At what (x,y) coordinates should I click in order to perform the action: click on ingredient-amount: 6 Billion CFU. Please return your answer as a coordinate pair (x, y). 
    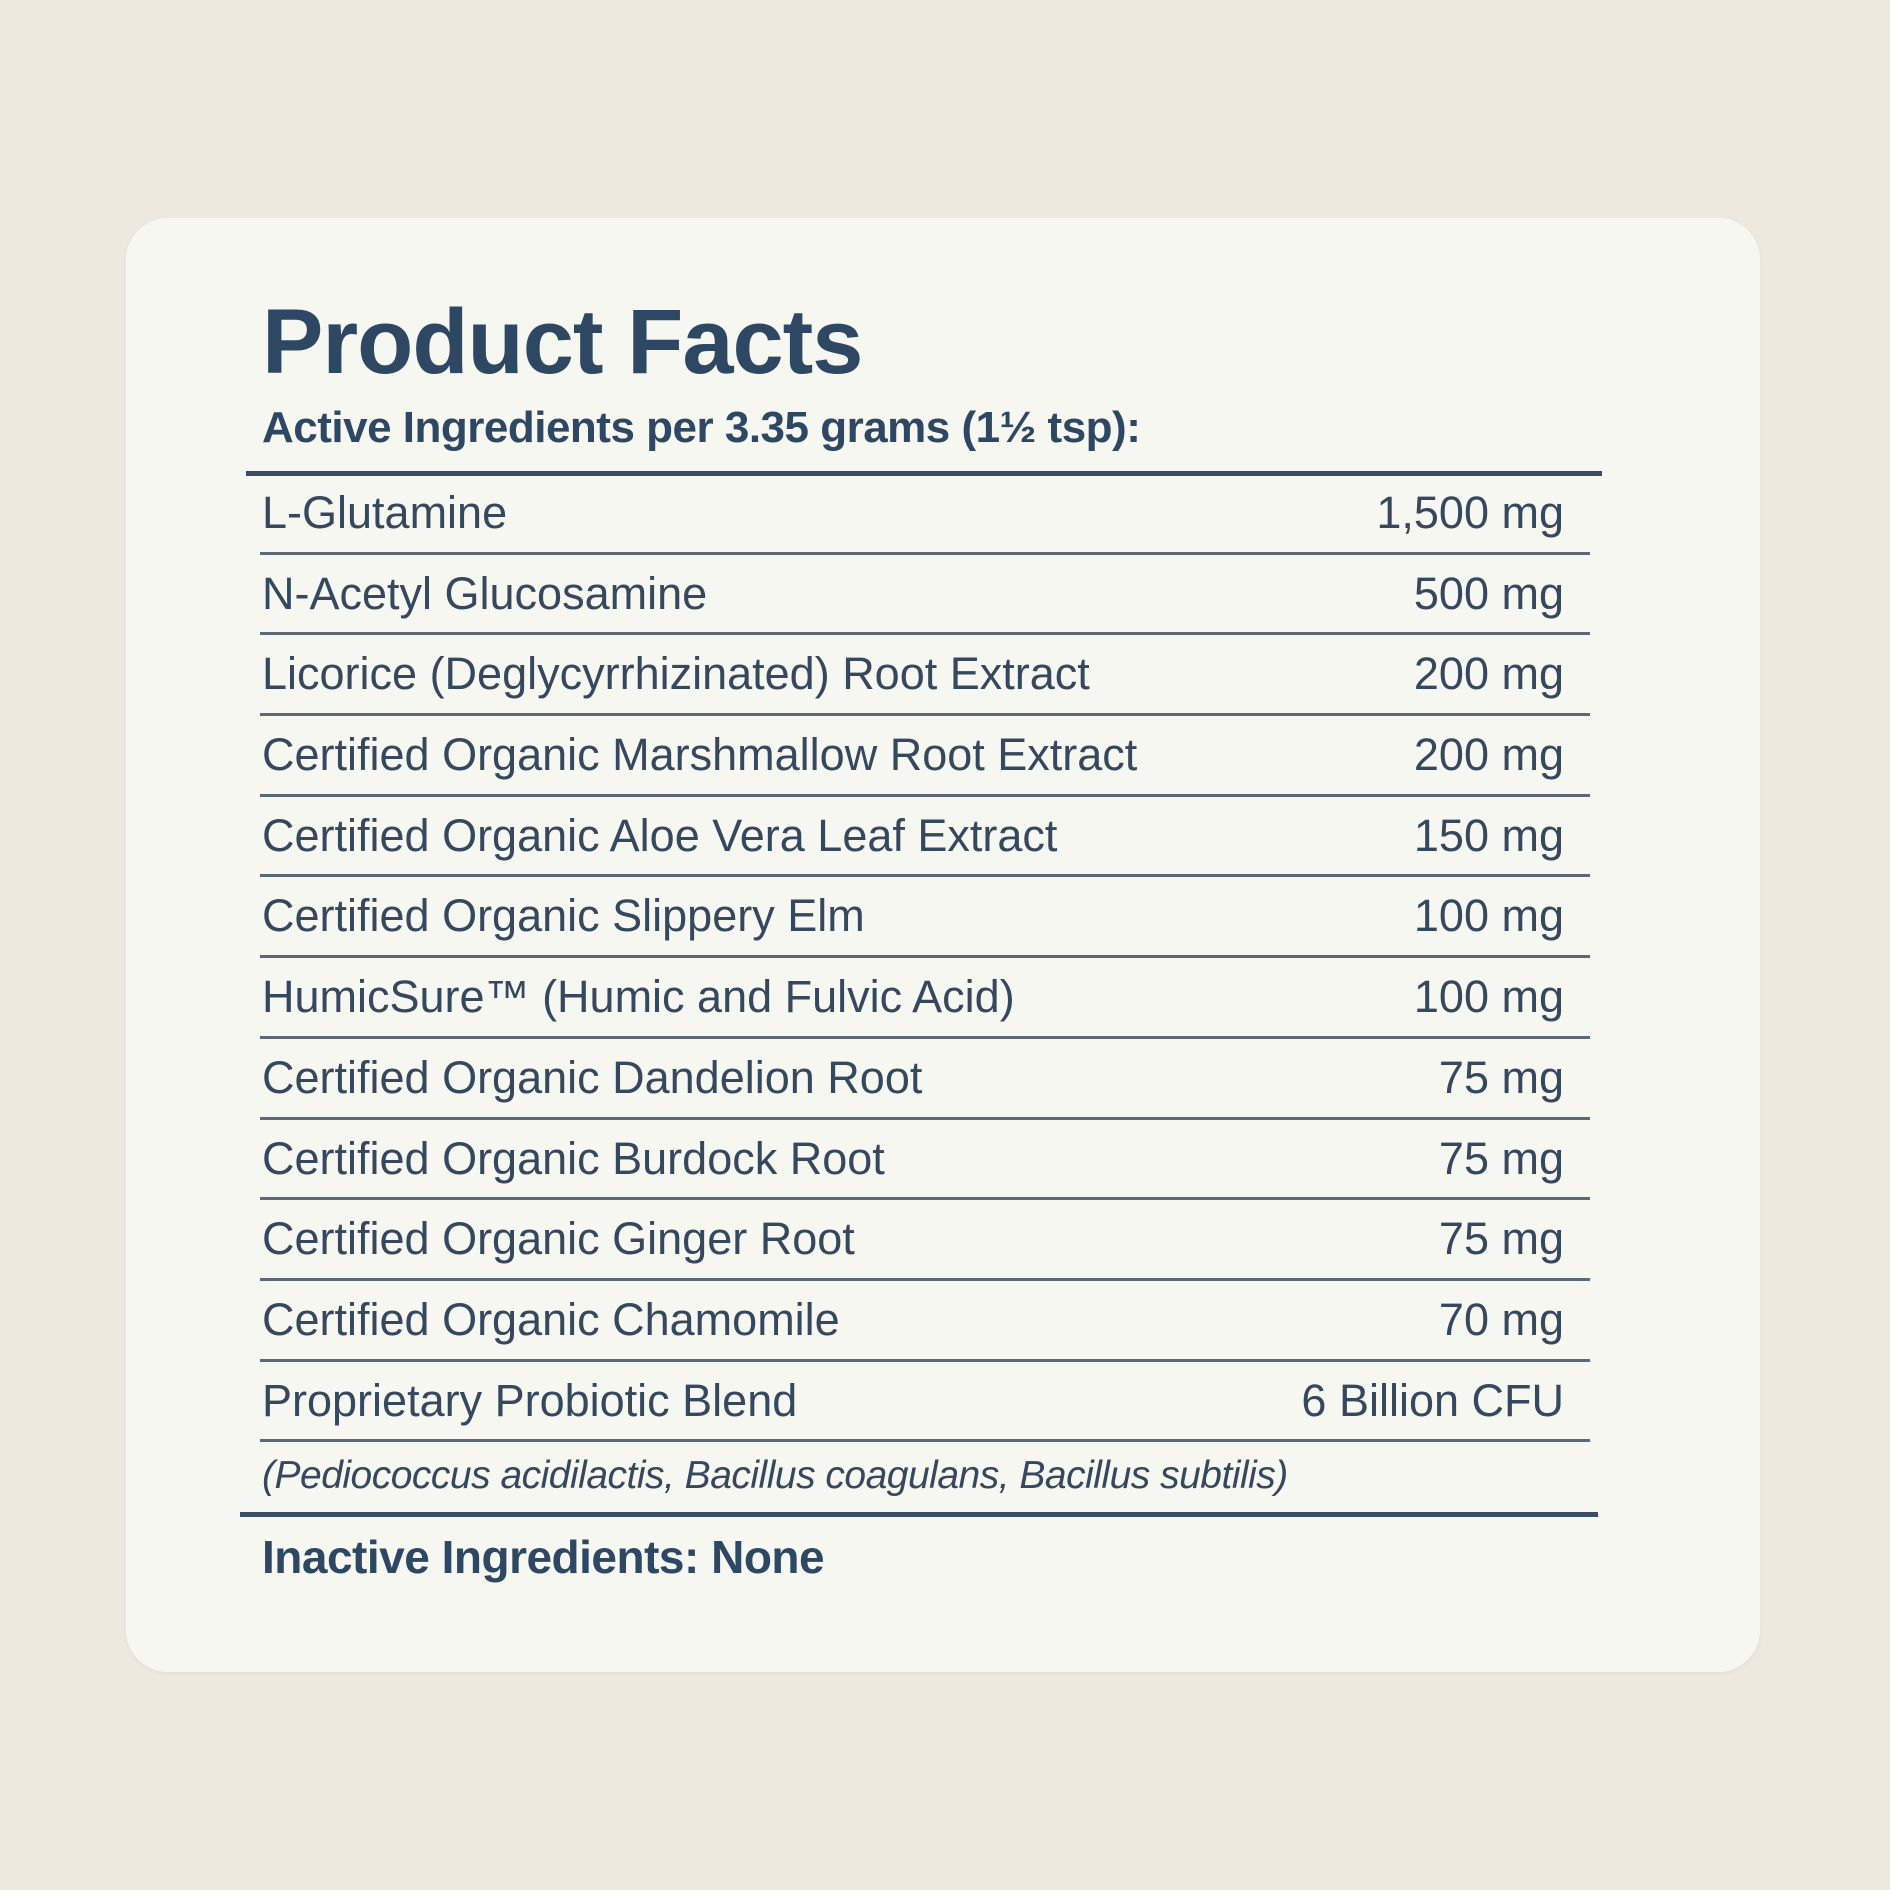
    Looking at the image, I should click on (1432, 1400).